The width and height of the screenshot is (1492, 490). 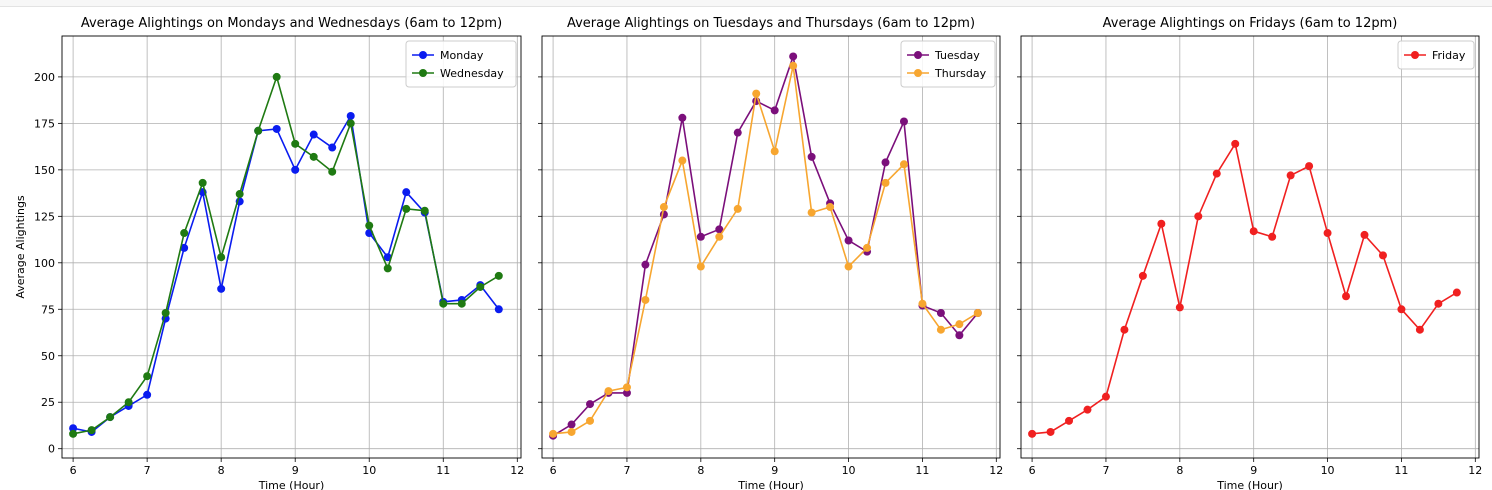 What do you see at coordinates (957, 55) in the screenshot?
I see `legend-label: Tuesday` at bounding box center [957, 55].